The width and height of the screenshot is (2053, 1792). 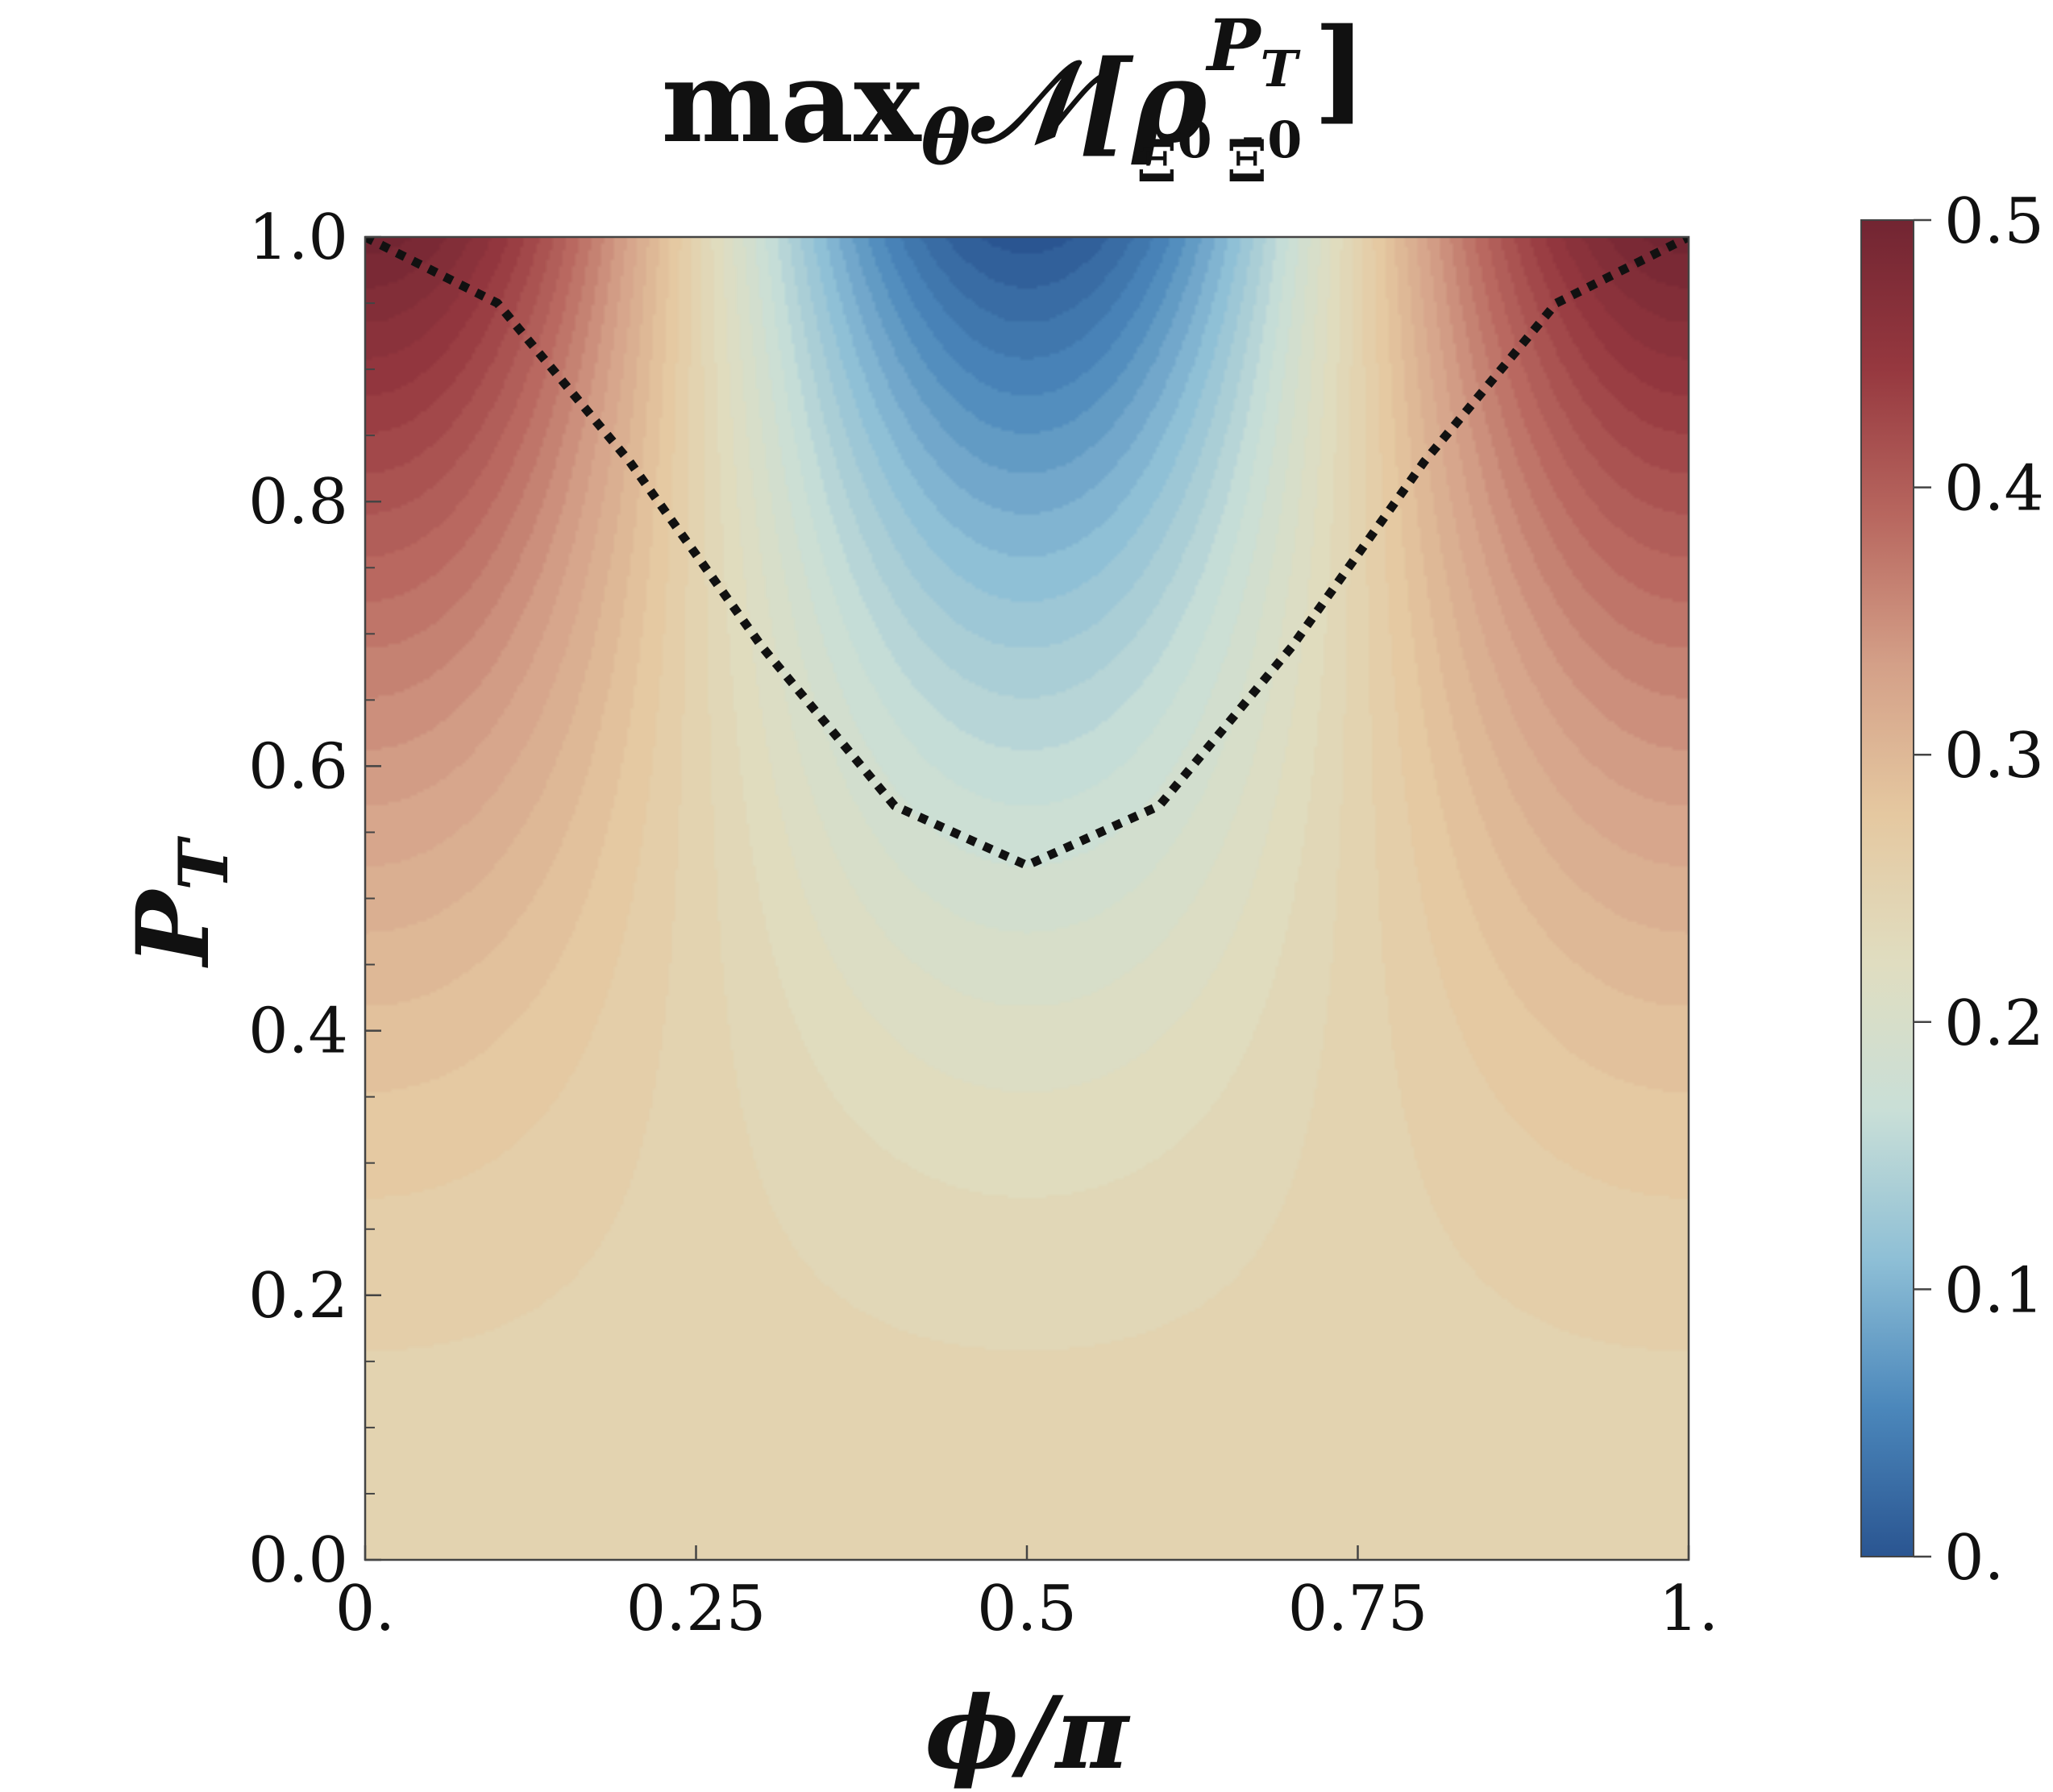 I want to click on title-subscript-2: Ξ̄, so click(x=1247, y=161).